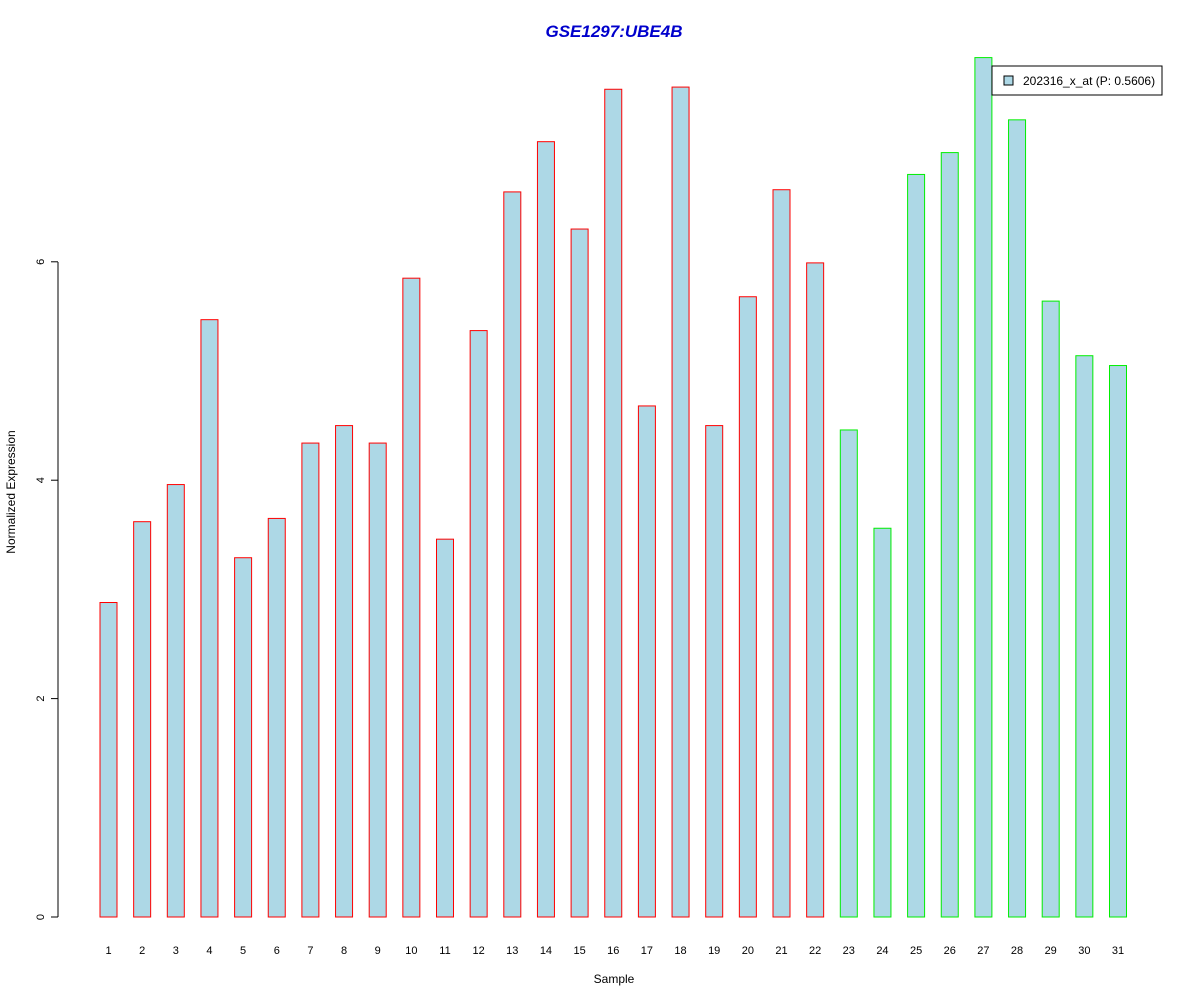 Image resolution: width=1200 pixels, height=1000 pixels. I want to click on x-tick-label: 6, so click(277, 951).